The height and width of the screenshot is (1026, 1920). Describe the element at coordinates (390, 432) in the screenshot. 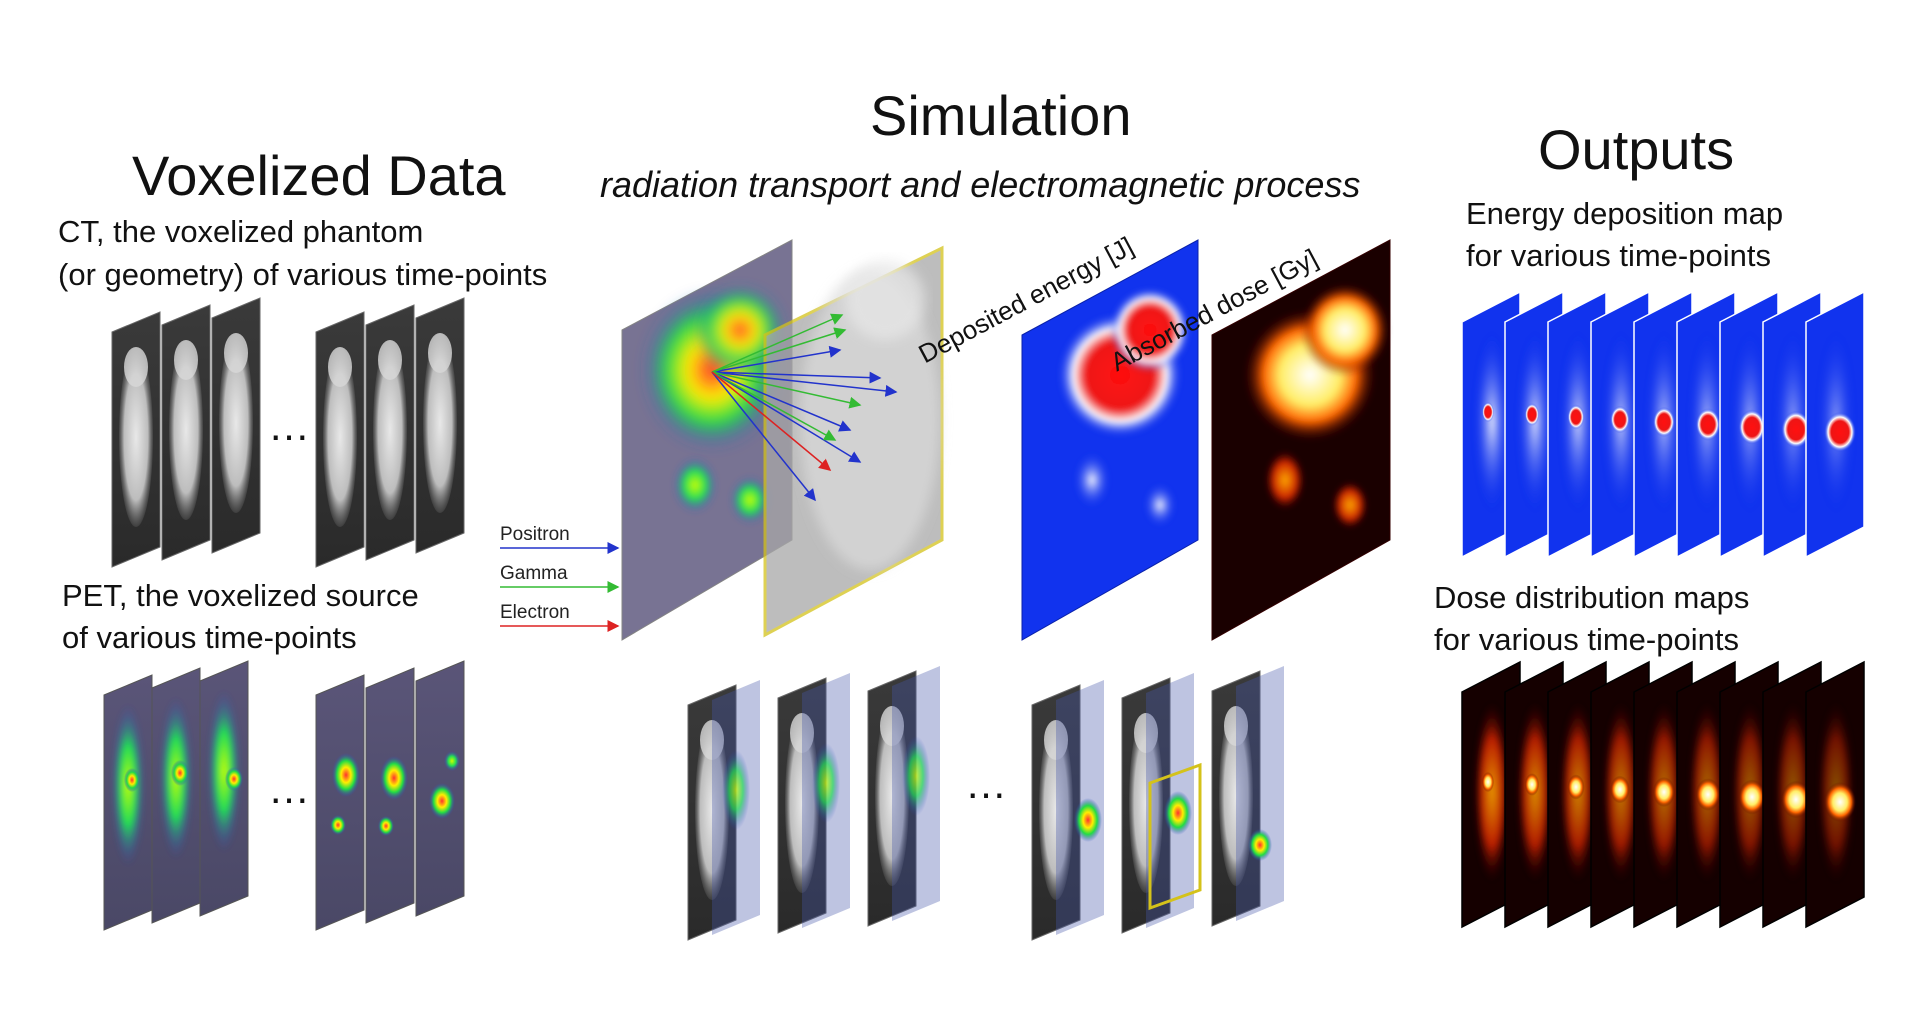

I see `ct-stack-right` at that location.